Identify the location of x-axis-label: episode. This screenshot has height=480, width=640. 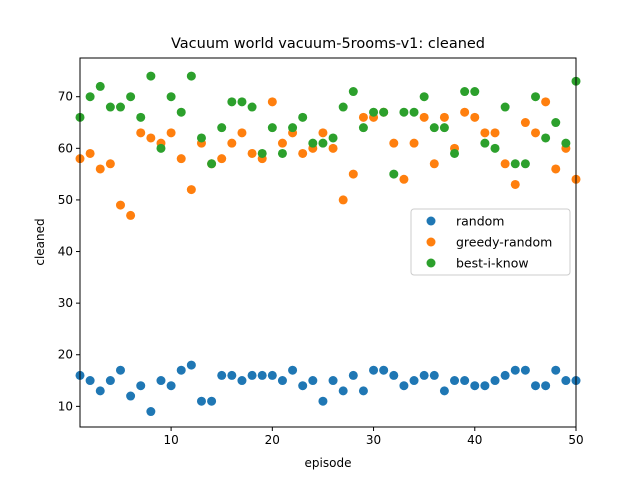
(328, 463).